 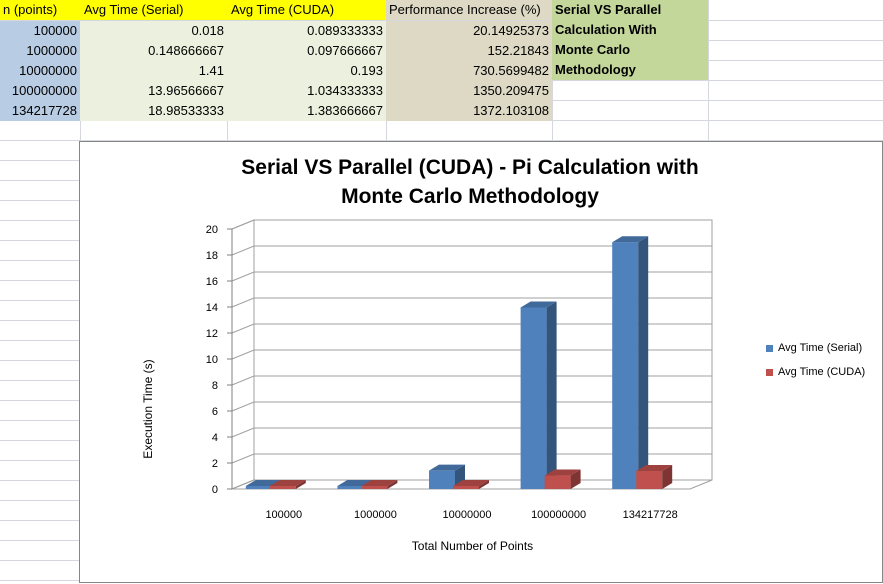 I want to click on legend: Avg Time (Serial) Avg Time (CUDA), so click(x=815, y=366).